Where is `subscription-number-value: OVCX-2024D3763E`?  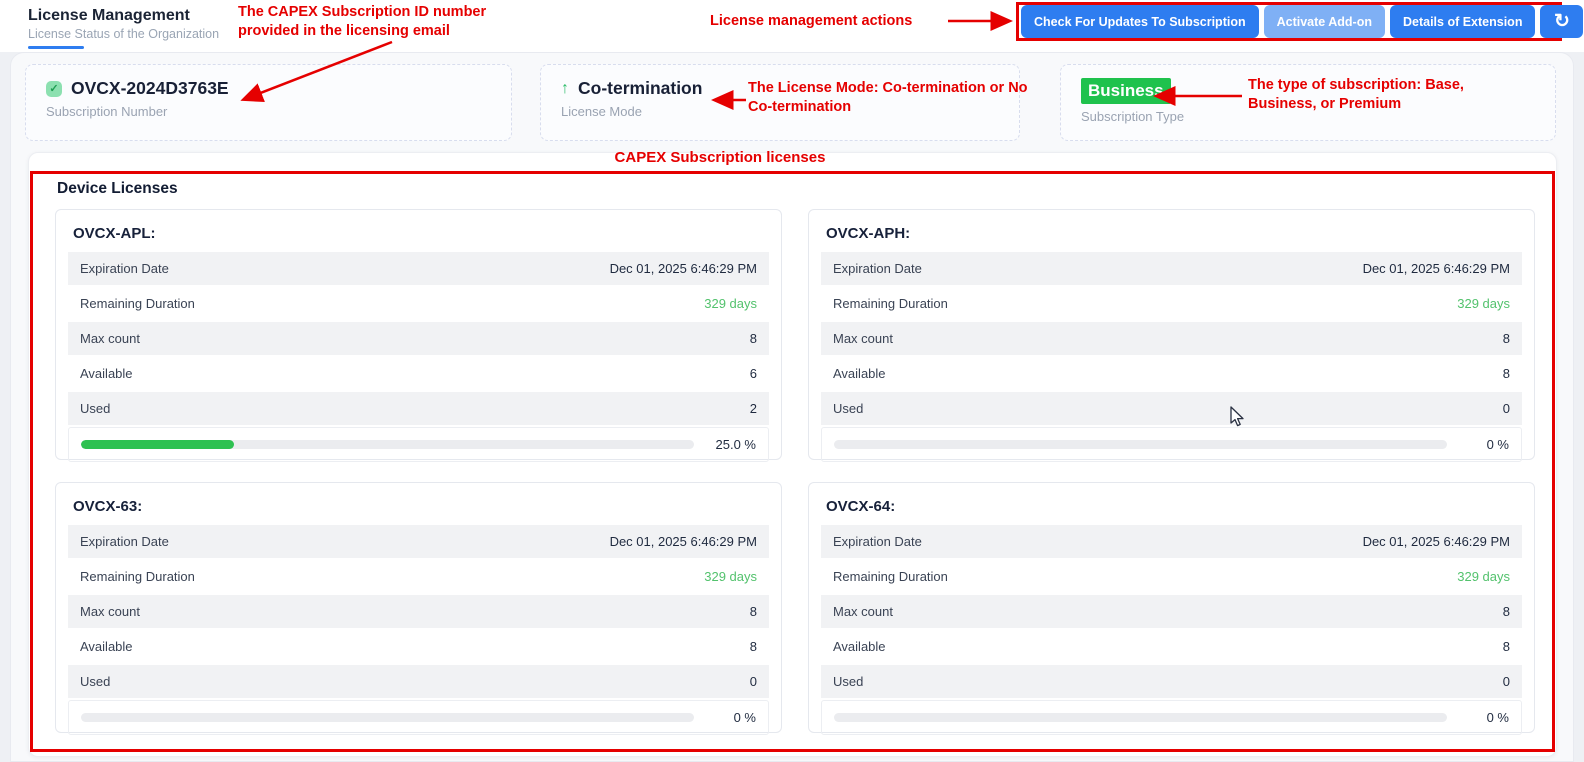
subscription-number-value: OVCX-2024D3763E is located at coordinates (150, 88).